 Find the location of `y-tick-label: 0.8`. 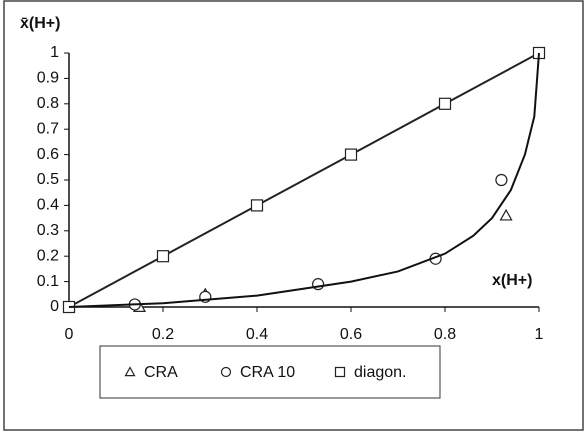

y-tick-label: 0.8 is located at coordinates (48, 103).